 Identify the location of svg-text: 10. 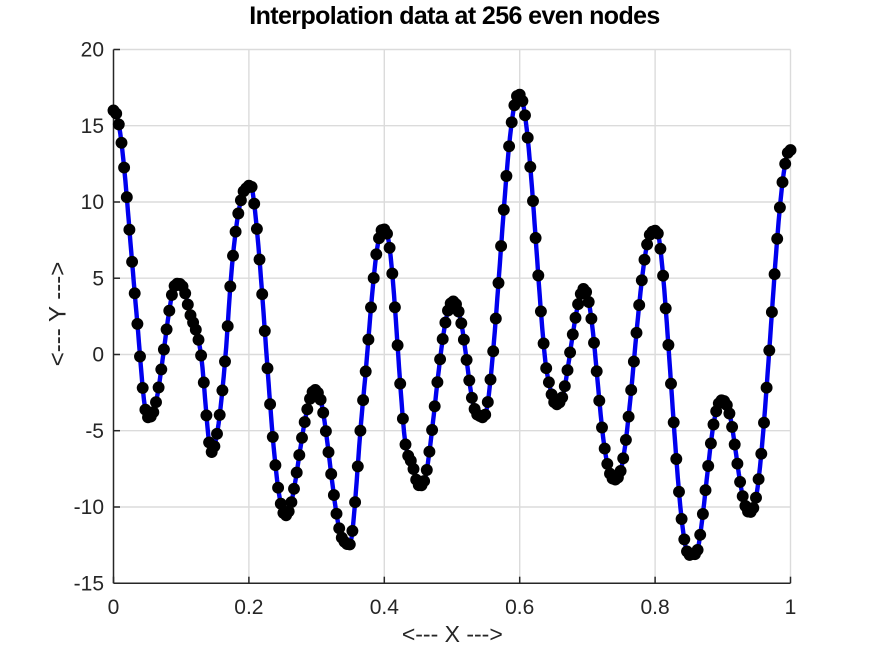
(92, 202).